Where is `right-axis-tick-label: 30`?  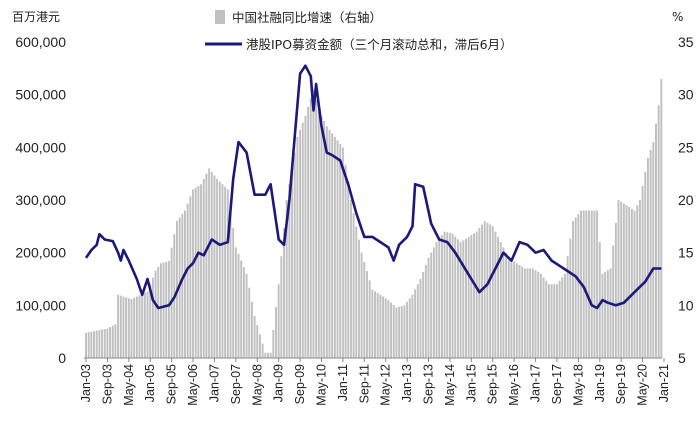
right-axis-tick-label: 30 is located at coordinates (686, 95).